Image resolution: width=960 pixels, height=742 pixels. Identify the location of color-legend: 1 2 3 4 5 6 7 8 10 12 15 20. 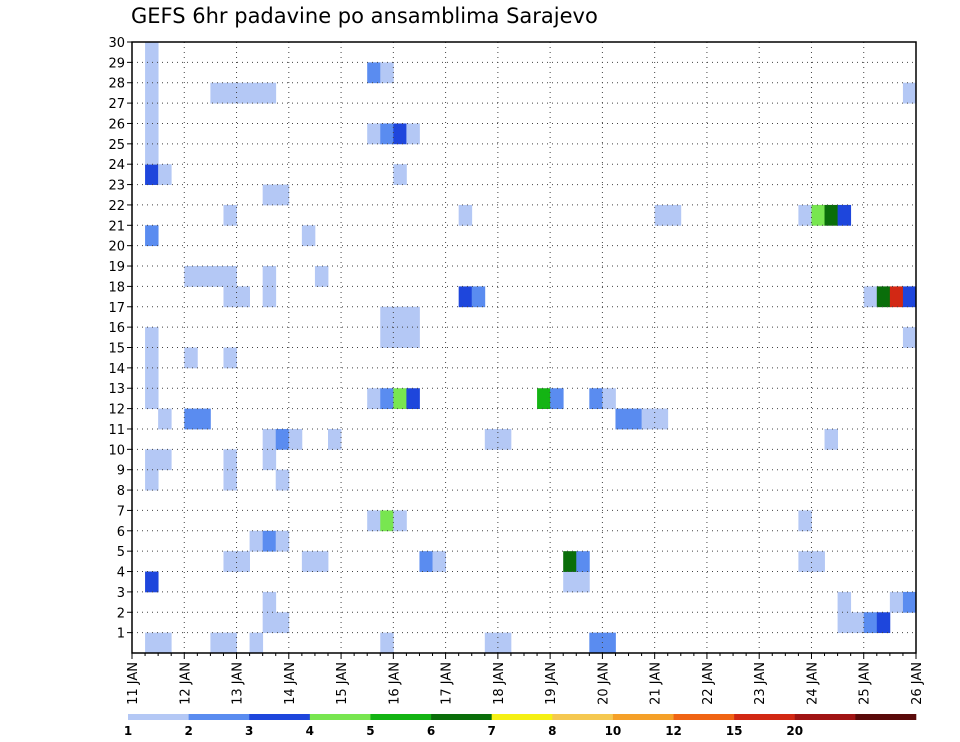
(520, 726).